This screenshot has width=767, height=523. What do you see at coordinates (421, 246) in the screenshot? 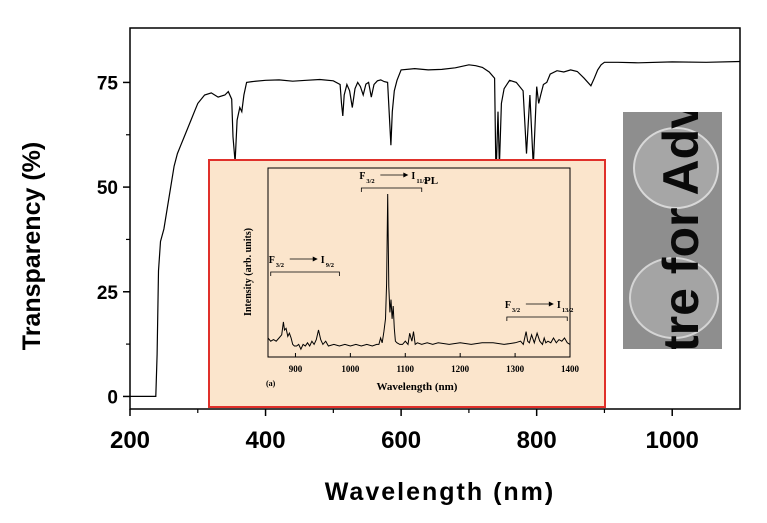
I see `inset-annotations: F 3/2 I 11/2F 3/2 I 9/2F 3/2 I 13/2` at bounding box center [421, 246].